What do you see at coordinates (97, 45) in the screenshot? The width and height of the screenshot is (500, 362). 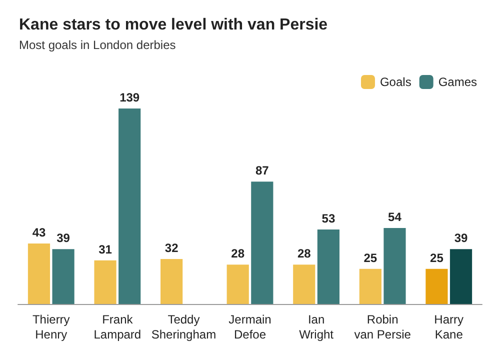 I see `chart-subtitle: Most goals in London derbies` at bounding box center [97, 45].